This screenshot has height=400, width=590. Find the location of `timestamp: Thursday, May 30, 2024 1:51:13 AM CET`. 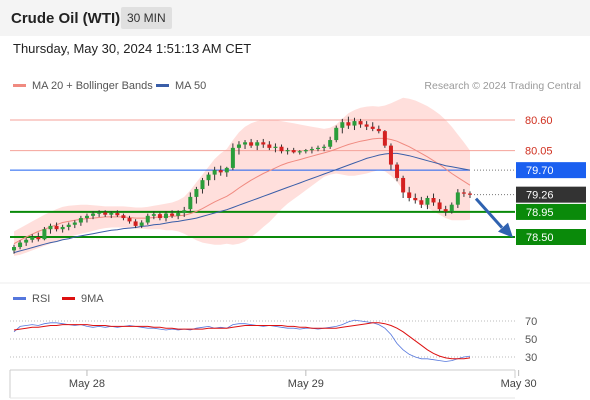

timestamp: Thursday, May 30, 2024 1:51:13 AM CET is located at coordinates (132, 48).